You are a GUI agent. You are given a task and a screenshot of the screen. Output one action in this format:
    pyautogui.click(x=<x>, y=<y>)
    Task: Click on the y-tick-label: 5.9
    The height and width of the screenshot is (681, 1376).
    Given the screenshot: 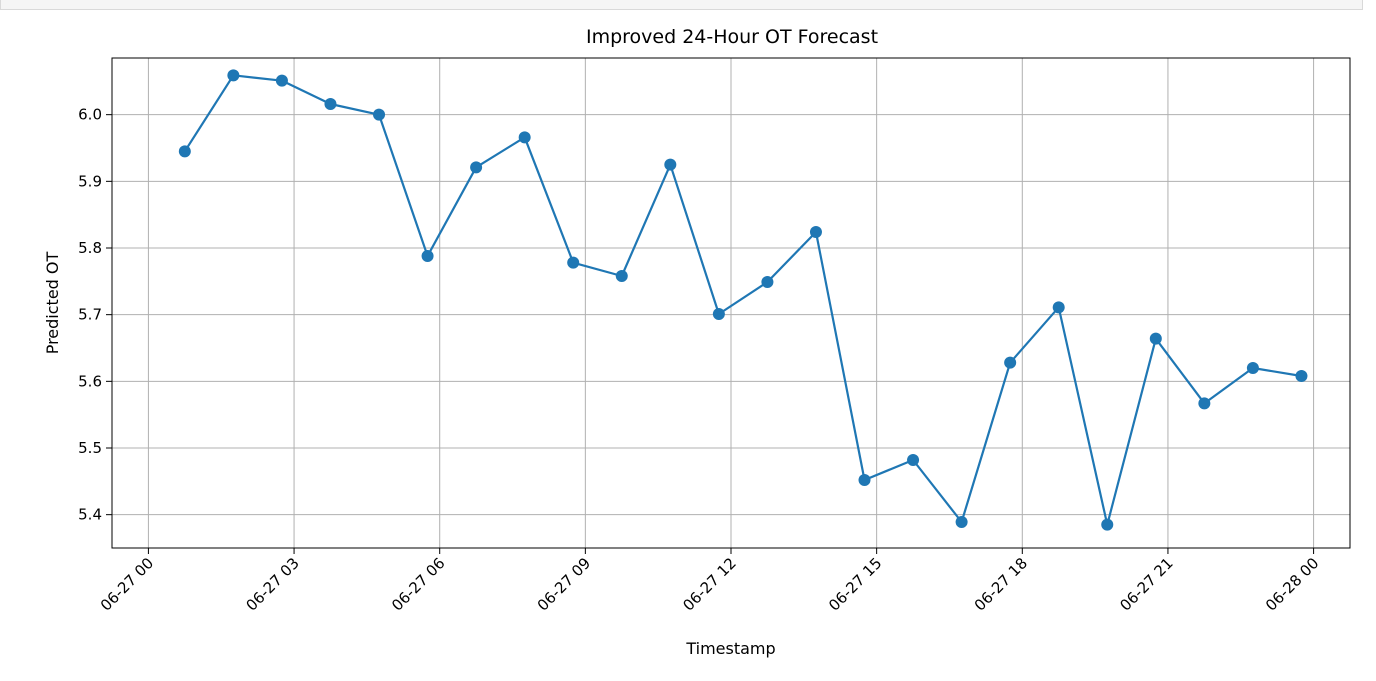 What is the action you would take?
    pyautogui.click(x=90, y=181)
    